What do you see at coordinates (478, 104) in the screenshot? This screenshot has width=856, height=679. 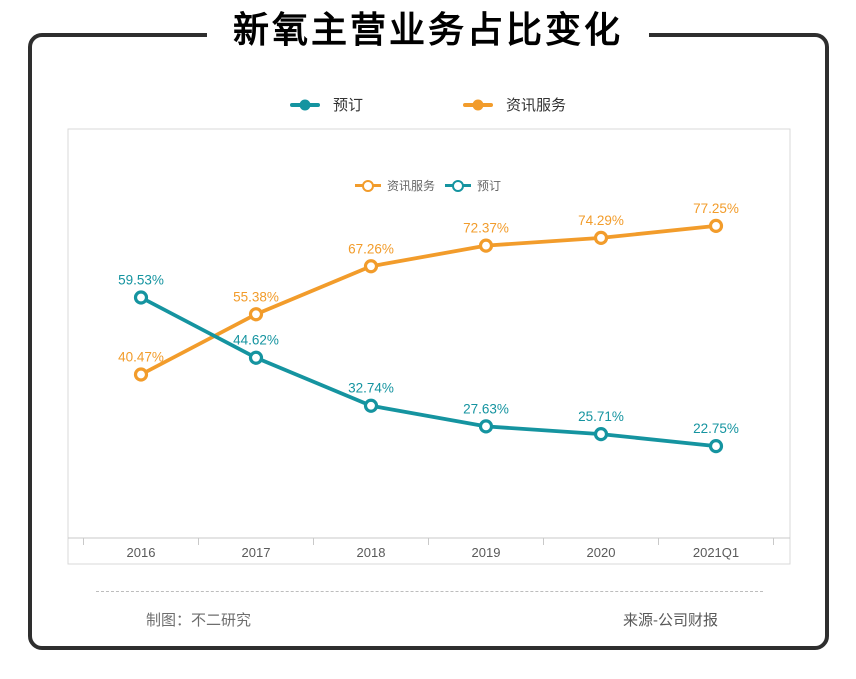 I see `info-service-line-marker-icon` at bounding box center [478, 104].